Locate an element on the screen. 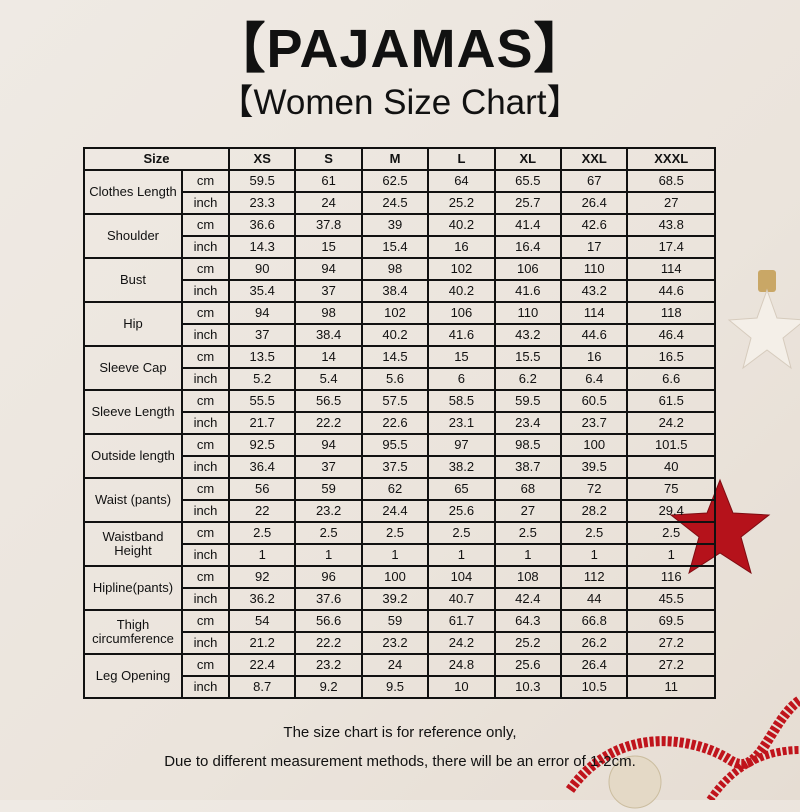  size-header-row: Size XS S M L XL XXL XXXL is located at coordinates (399, 159).